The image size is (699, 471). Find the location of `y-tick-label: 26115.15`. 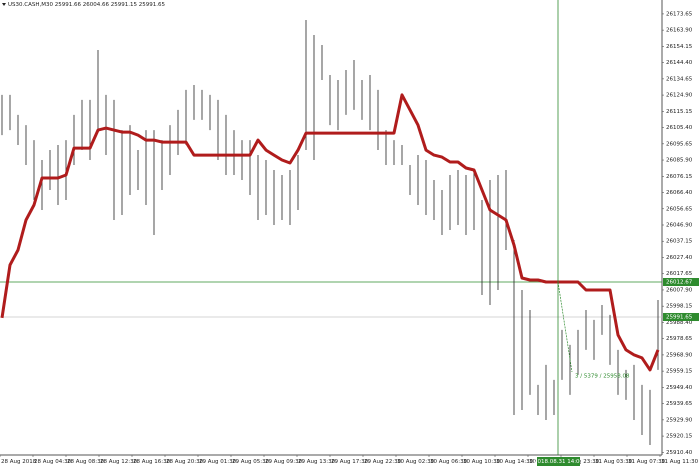

y-tick-label: 26115.15 is located at coordinates (679, 112).